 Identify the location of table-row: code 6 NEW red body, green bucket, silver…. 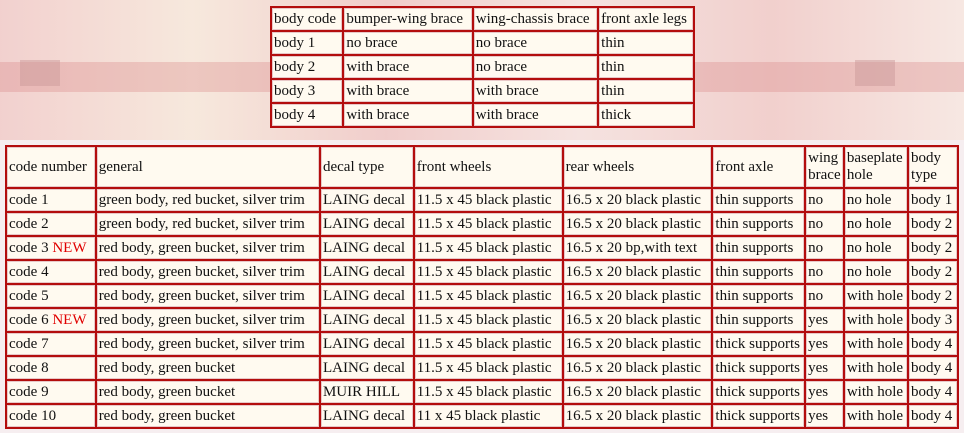
(482, 320).